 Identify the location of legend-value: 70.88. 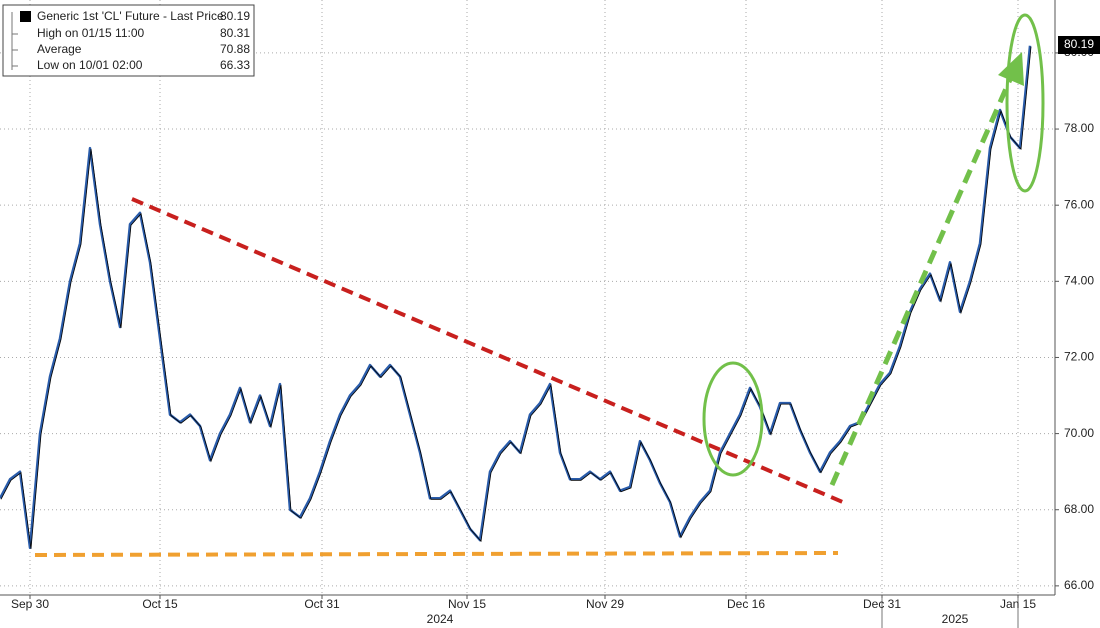
(235, 49).